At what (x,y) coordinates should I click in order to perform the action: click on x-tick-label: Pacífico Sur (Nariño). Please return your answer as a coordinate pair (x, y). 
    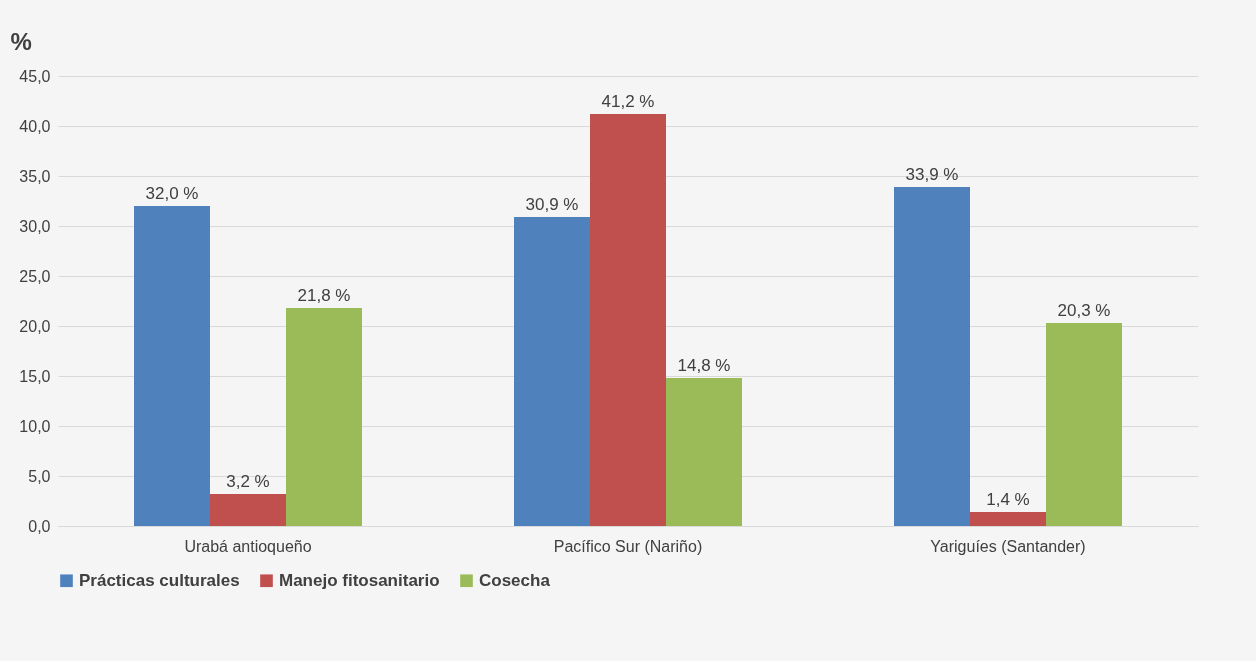
    Looking at the image, I should click on (628, 546).